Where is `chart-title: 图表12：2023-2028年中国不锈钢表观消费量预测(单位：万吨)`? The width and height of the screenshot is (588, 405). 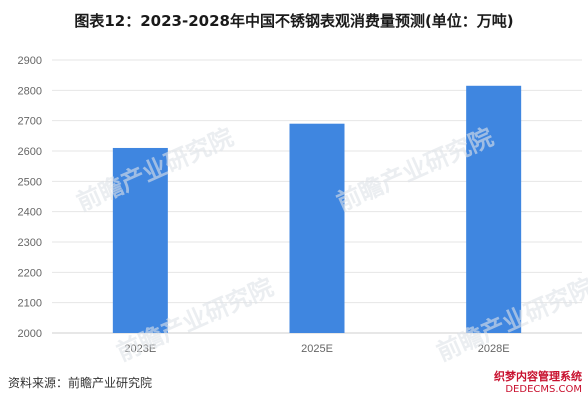 chart-title: 图表12：2023-2028年中国不锈钢表观消费量预测(单位：万吨) is located at coordinates (294, 21).